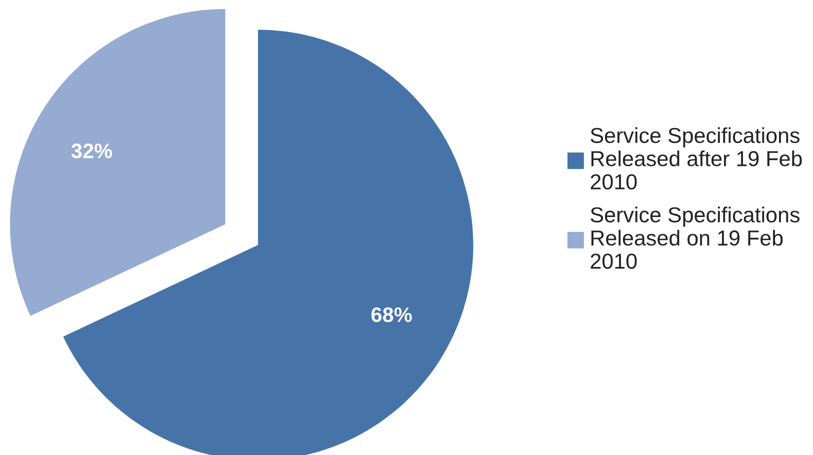  I want to click on data-label: 32%, so click(91, 151).